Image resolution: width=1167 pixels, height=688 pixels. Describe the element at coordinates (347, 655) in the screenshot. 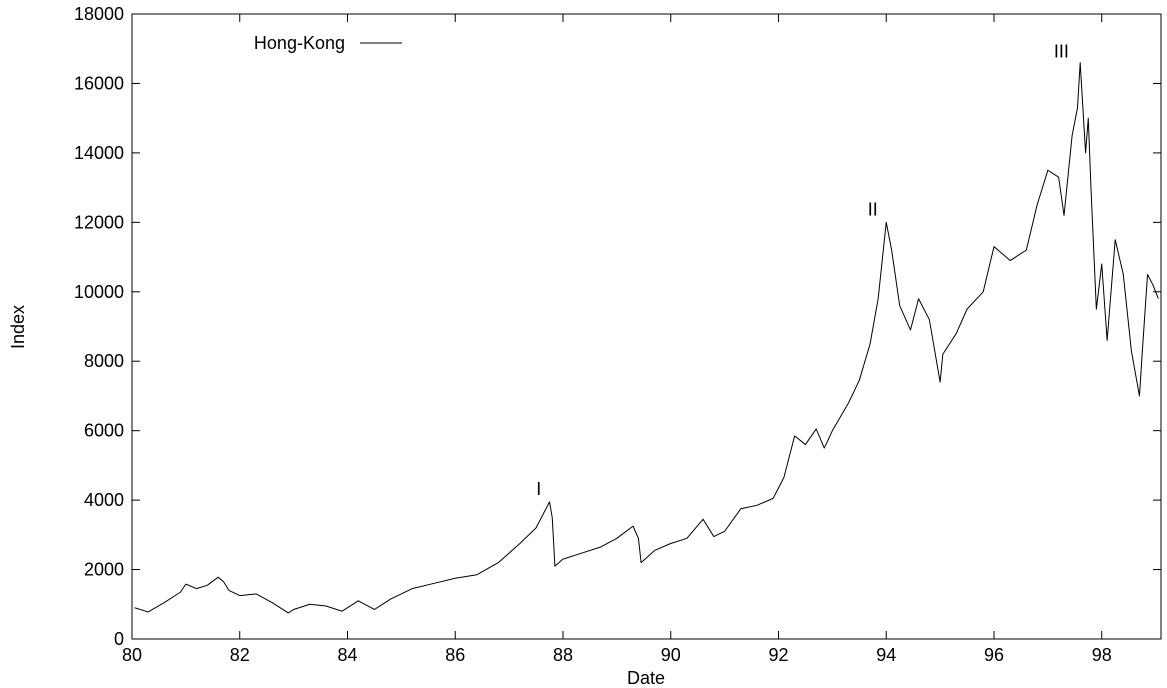

I see `x-tick-label: 84` at that location.